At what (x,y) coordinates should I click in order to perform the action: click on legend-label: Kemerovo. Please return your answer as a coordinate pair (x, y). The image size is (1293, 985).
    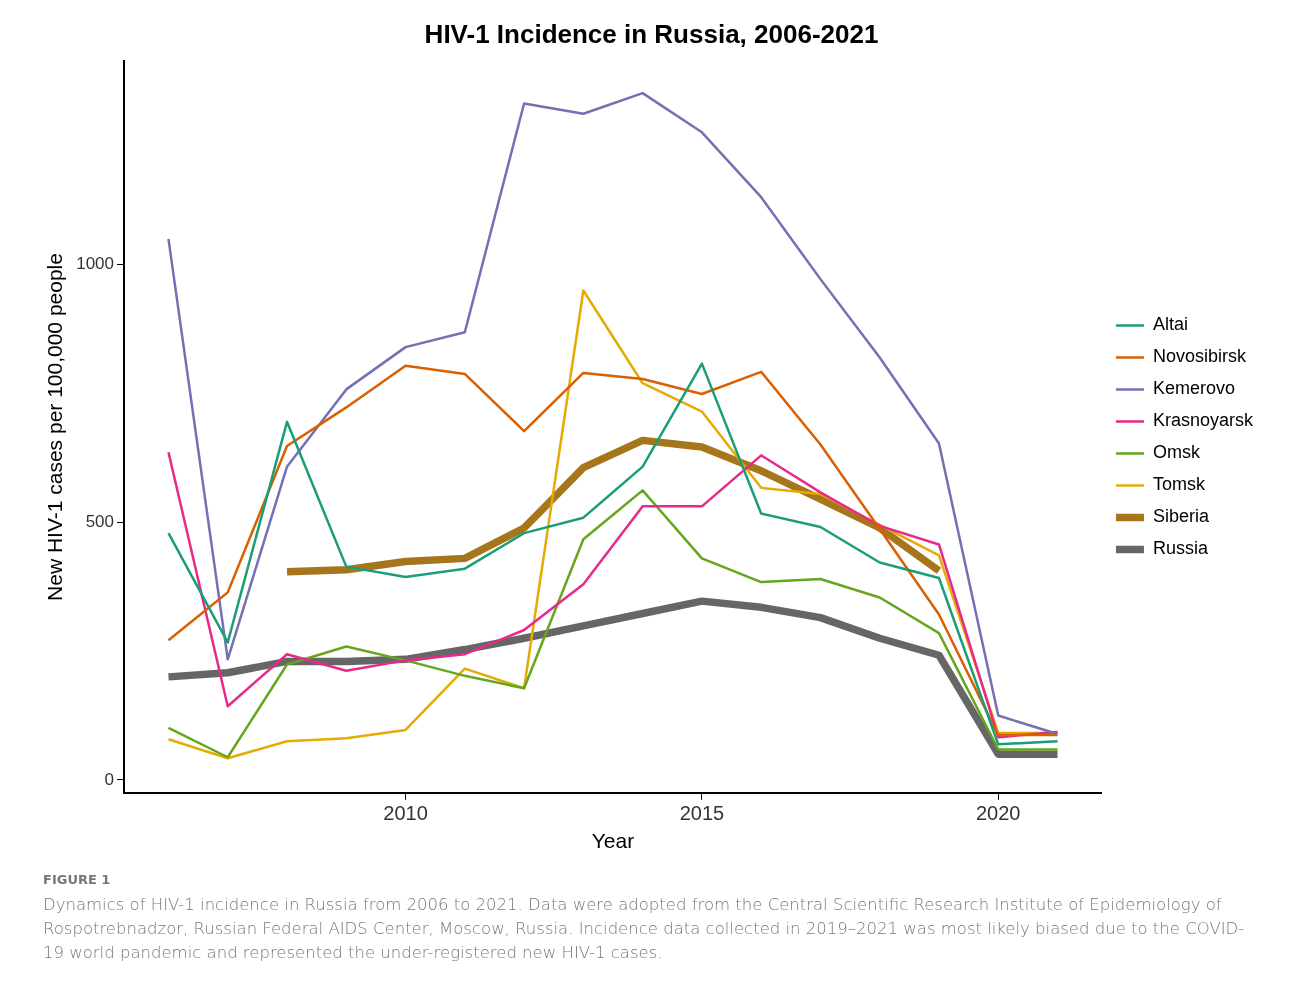
    Looking at the image, I should click on (1194, 388).